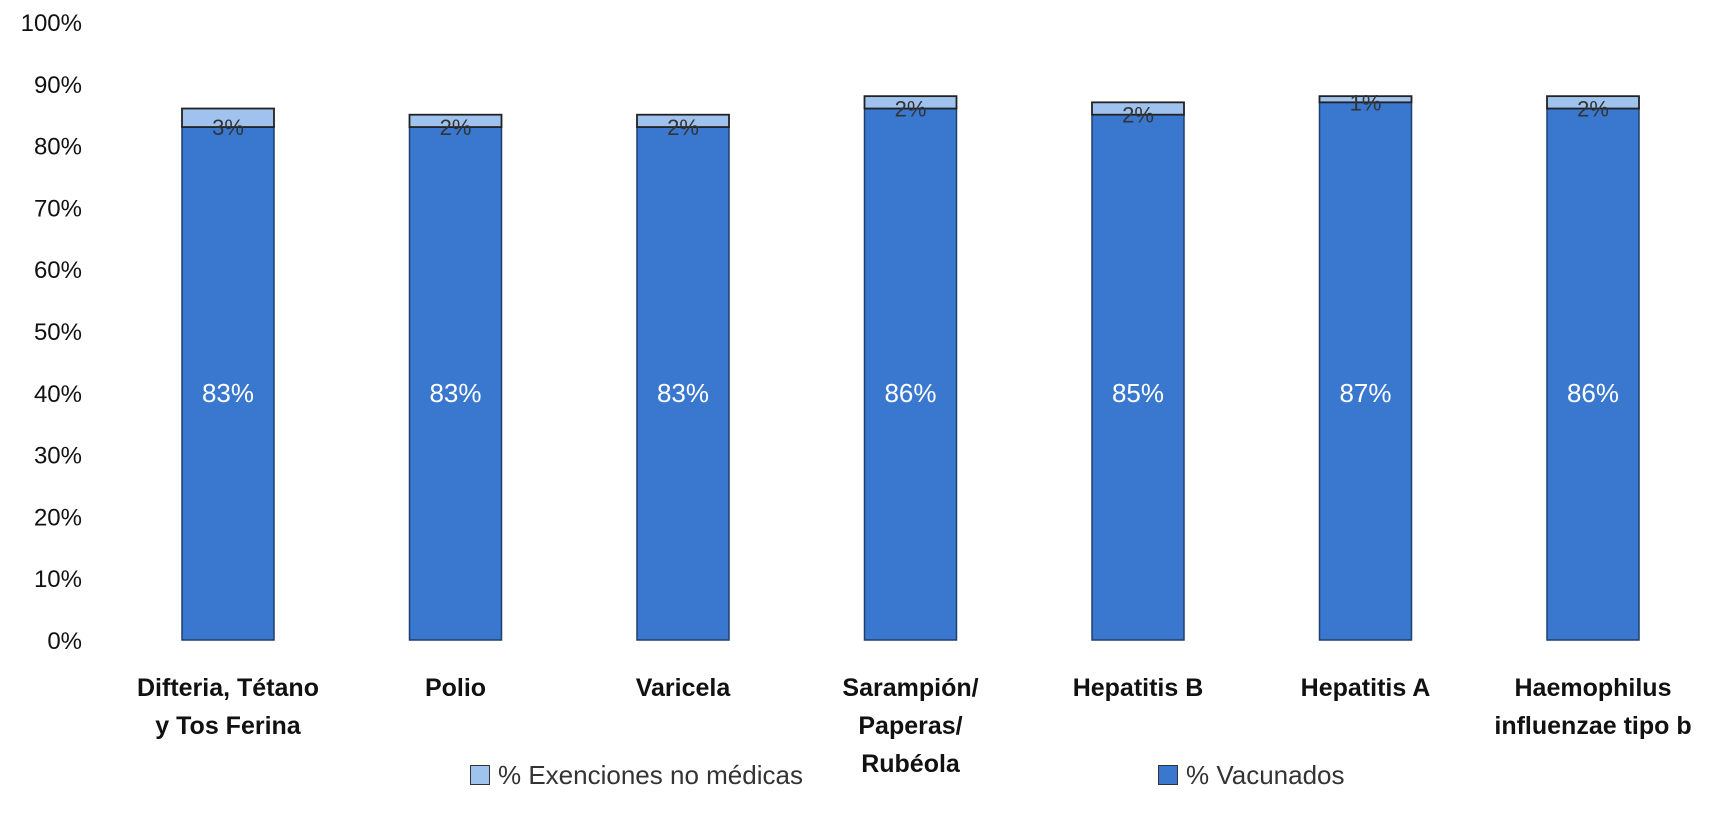  I want to click on y-tick-label: 10%, so click(58, 579).